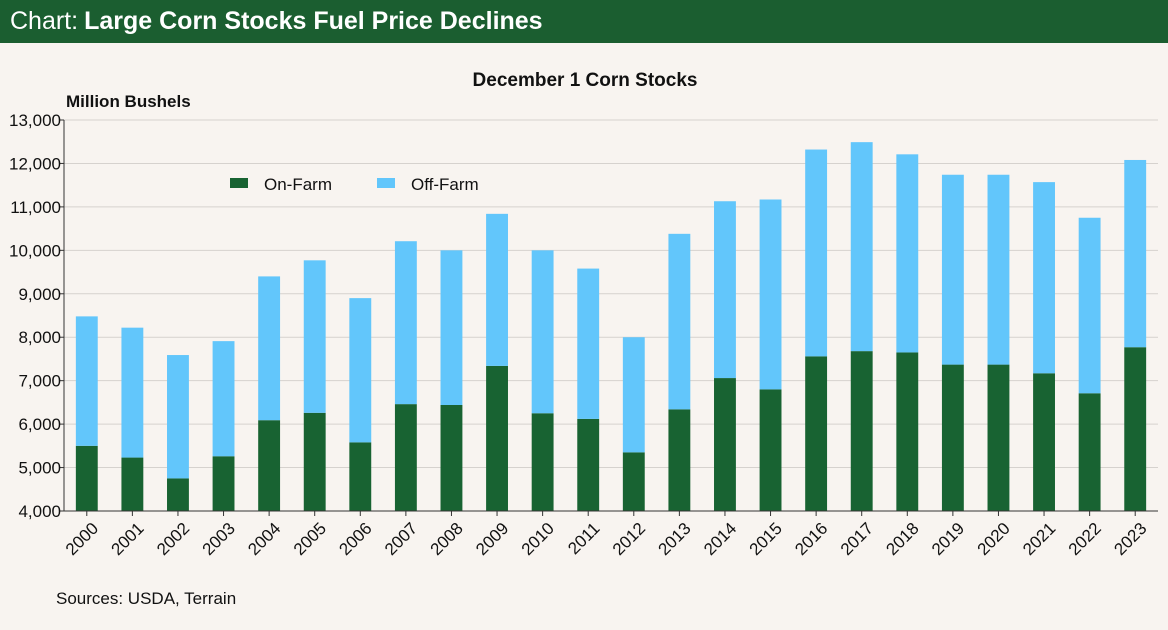 The width and height of the screenshot is (1168, 630). Describe the element at coordinates (1130, 539) in the screenshot. I see `x-tick-label: 2023` at that location.